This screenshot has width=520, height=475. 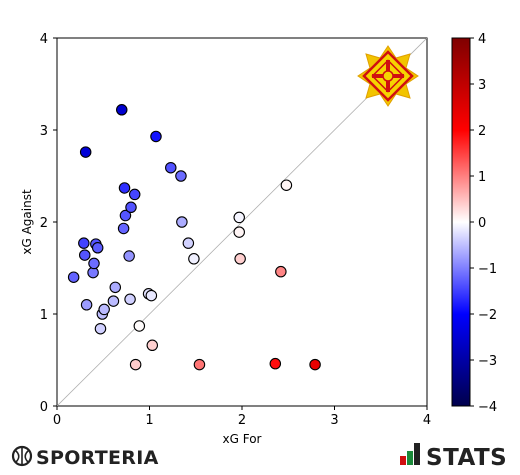 I want to click on y-tick-label: 2, so click(x=44, y=223).